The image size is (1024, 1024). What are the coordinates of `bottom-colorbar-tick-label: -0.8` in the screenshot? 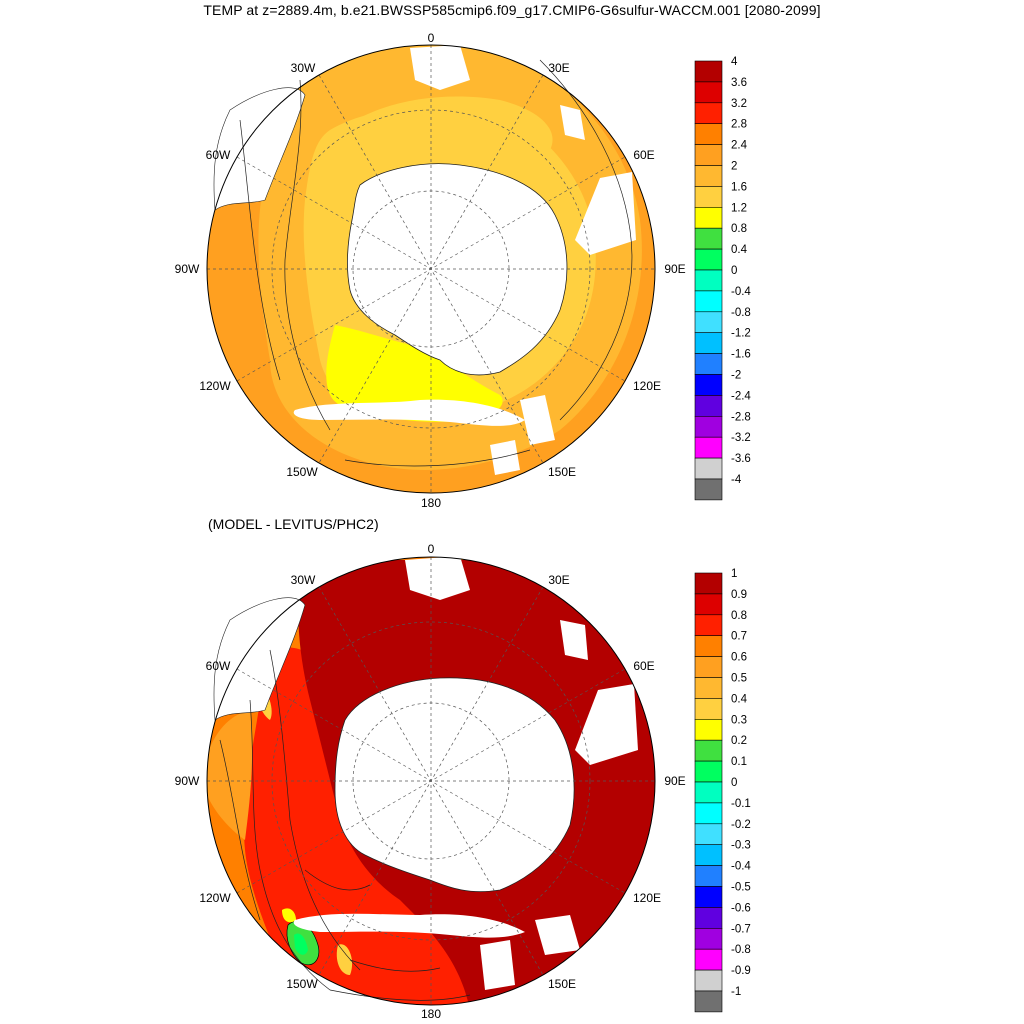 It's located at (741, 950).